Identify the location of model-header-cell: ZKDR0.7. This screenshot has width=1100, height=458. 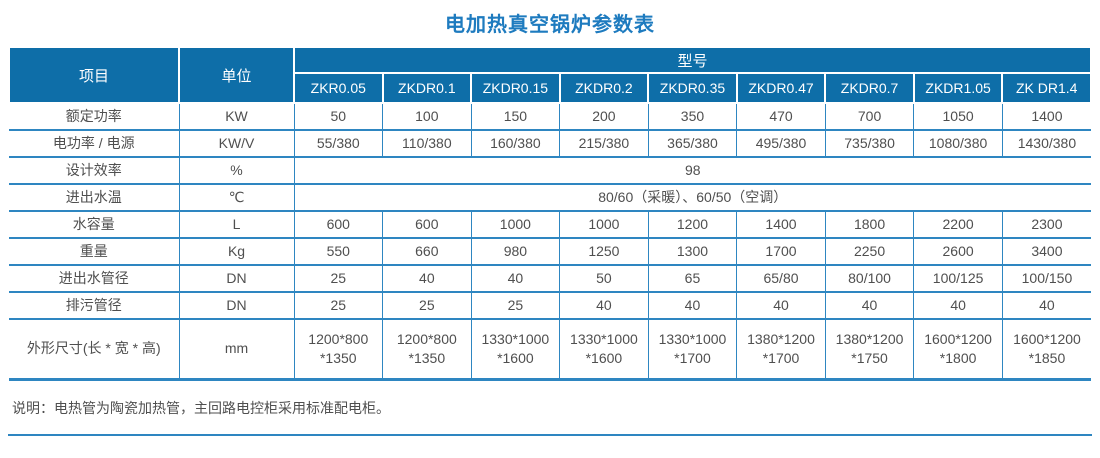
(869, 88).